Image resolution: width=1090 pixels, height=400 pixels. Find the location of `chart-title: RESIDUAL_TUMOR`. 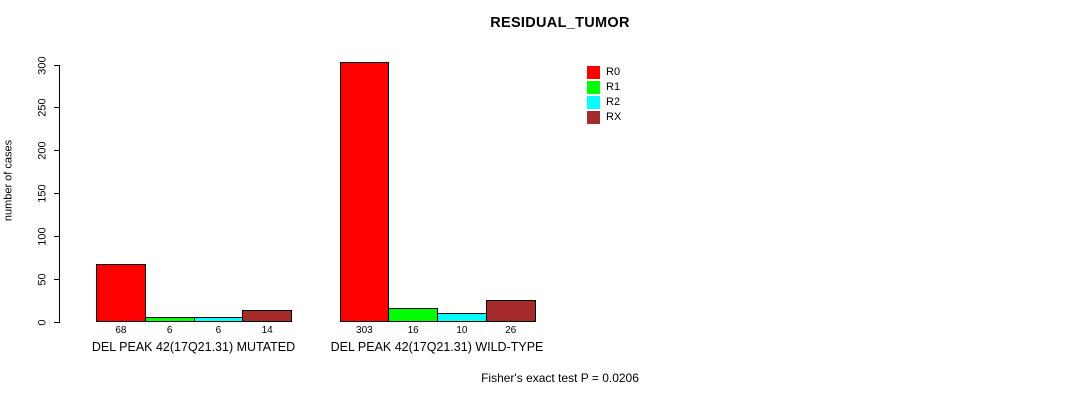

chart-title: RESIDUAL_TUMOR is located at coordinates (560, 23).